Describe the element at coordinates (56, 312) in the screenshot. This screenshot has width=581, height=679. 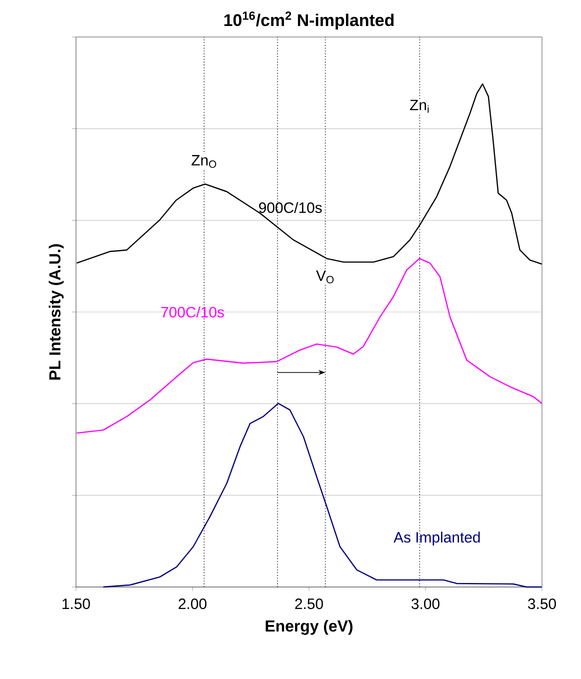
I see `y-axis-title: PL Intensity (A.U.)` at that location.